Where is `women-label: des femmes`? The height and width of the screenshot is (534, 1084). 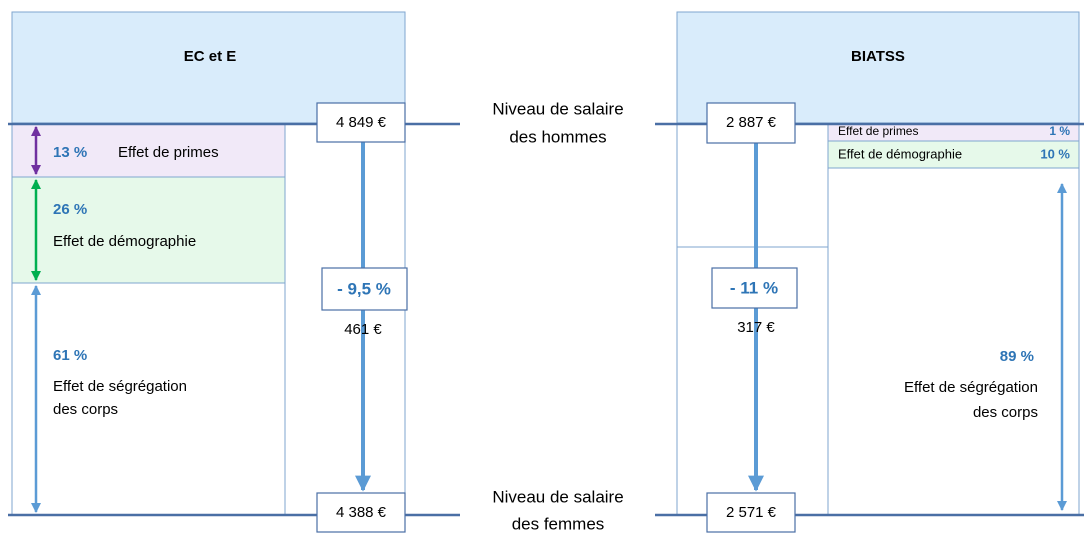 women-label: des femmes is located at coordinates (558, 523).